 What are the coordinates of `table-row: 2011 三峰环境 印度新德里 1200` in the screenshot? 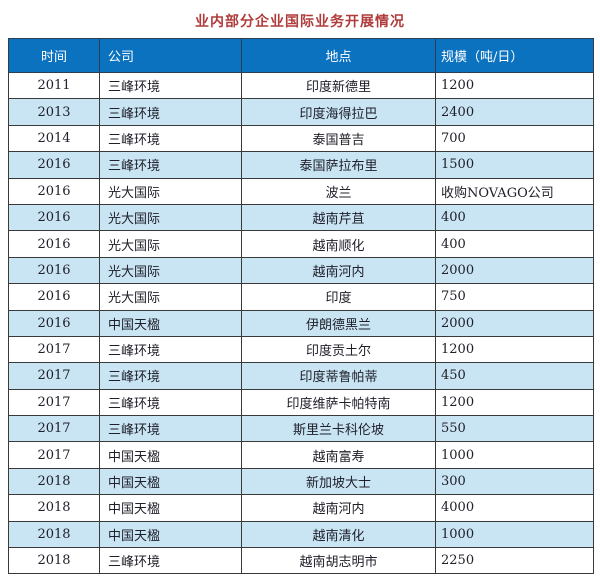 It's located at (301, 85).